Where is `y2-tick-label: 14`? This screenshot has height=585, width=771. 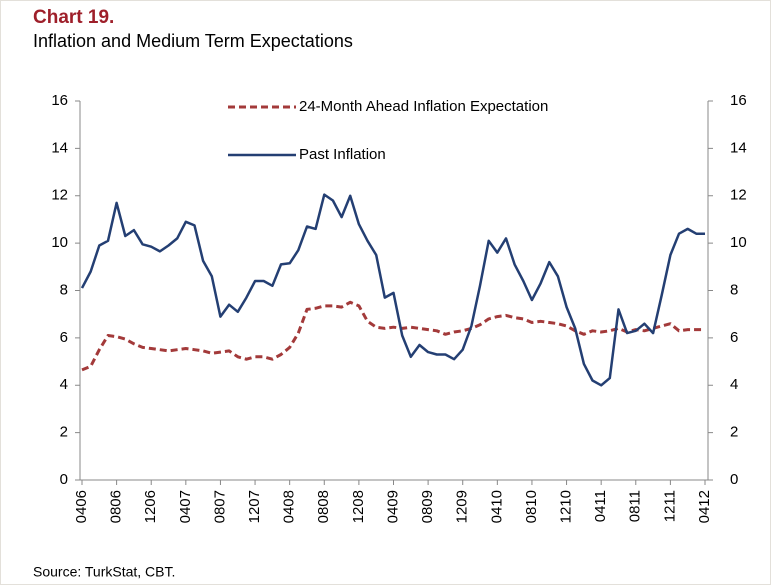 y2-tick-label: 14 is located at coordinates (738, 147).